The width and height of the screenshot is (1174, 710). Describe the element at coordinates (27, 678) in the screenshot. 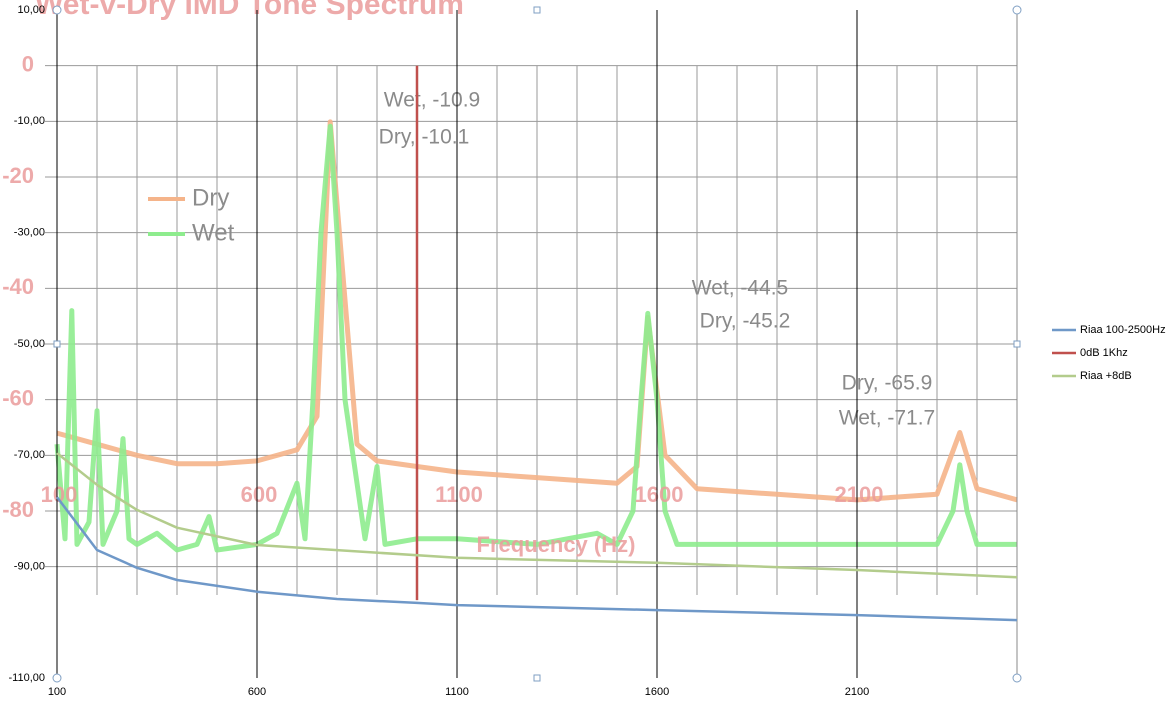

I see `y-tick-label: -110,00` at that location.